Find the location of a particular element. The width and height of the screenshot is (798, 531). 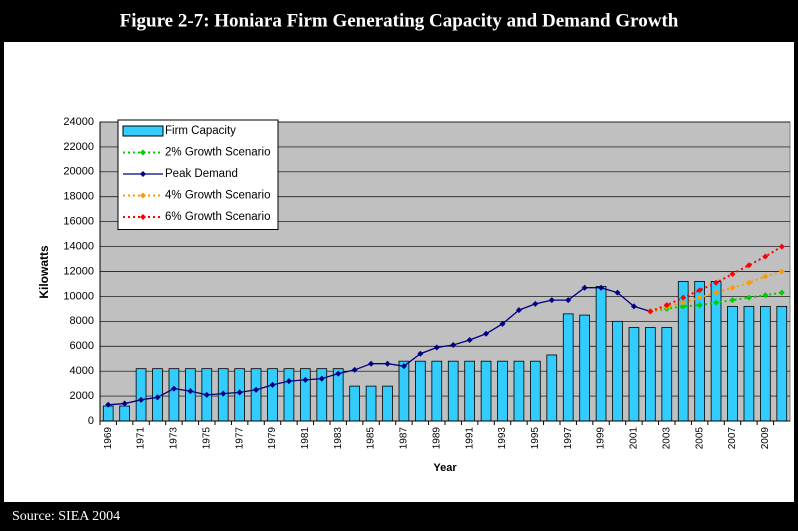

x-axis-label: Year is located at coordinates (445, 468).